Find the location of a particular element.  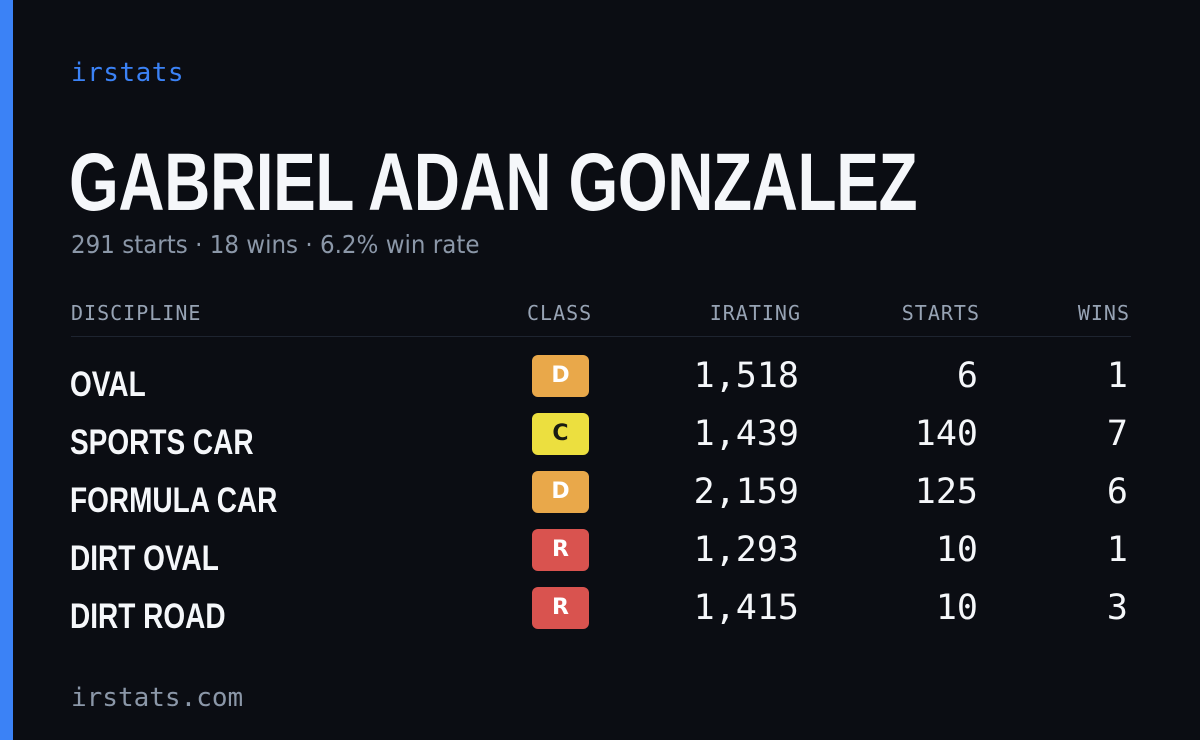

player-summary: 291 starts · 18 wins · 6.2% win rate is located at coordinates (275, 244).